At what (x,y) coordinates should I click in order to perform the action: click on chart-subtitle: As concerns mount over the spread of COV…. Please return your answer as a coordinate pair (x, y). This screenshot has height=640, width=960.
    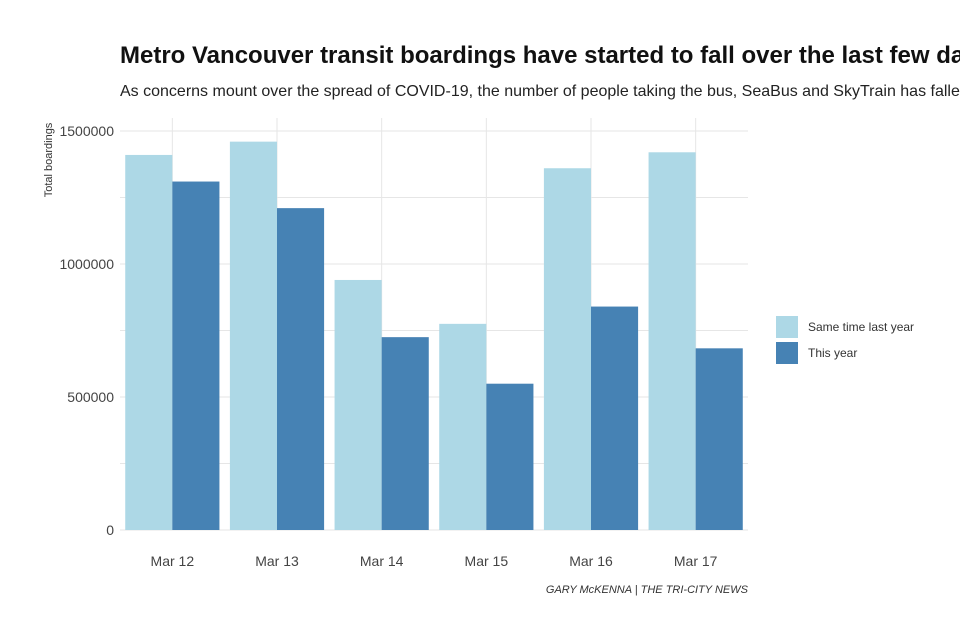
    Looking at the image, I should click on (540, 91).